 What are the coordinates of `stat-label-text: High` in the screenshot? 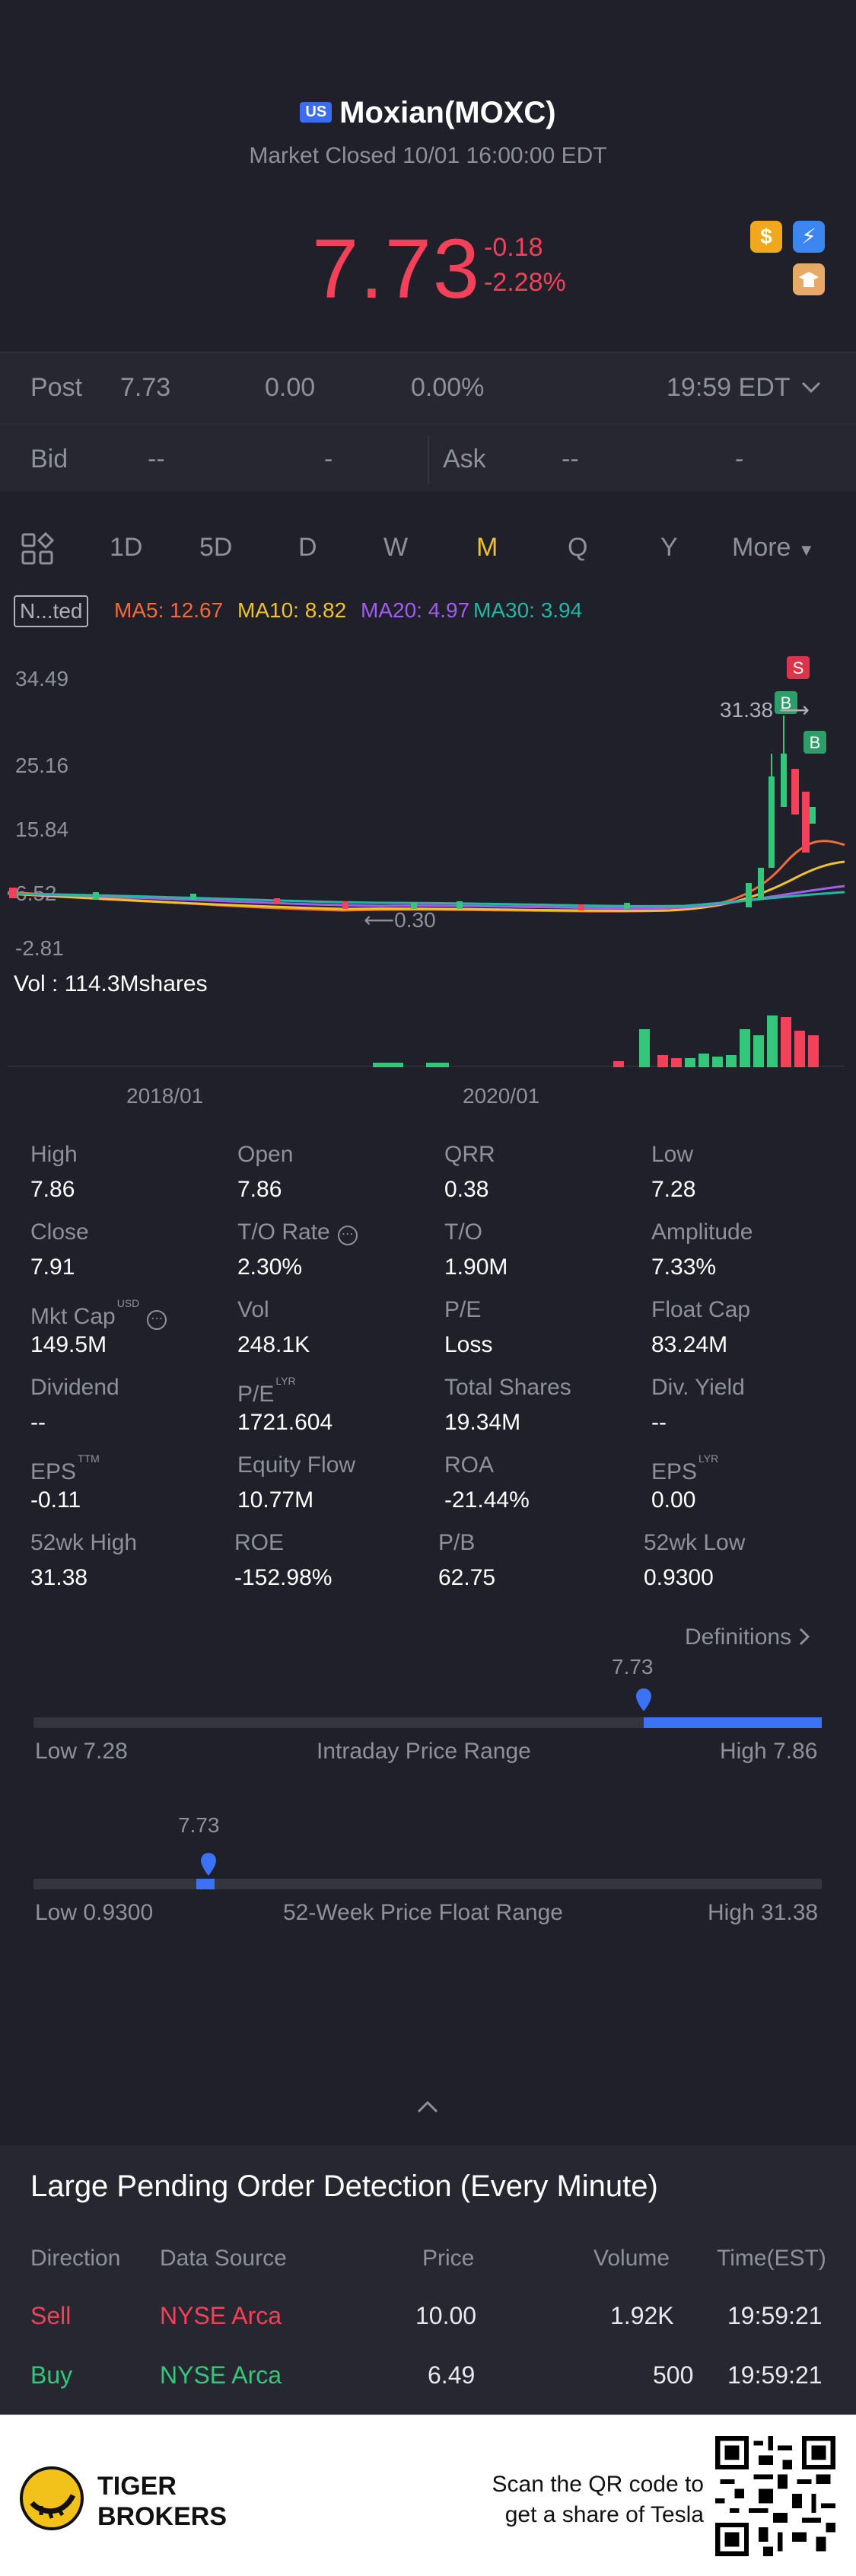 It's located at (54, 1154).